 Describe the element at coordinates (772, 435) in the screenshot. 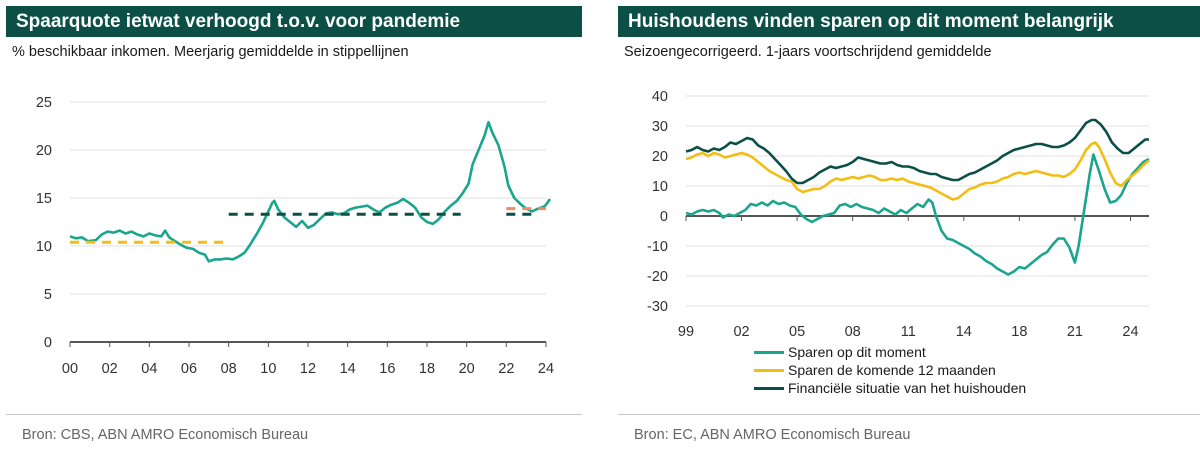

I see `source-note: Bron: EC, ABN AMRO Economisch Bureau` at that location.